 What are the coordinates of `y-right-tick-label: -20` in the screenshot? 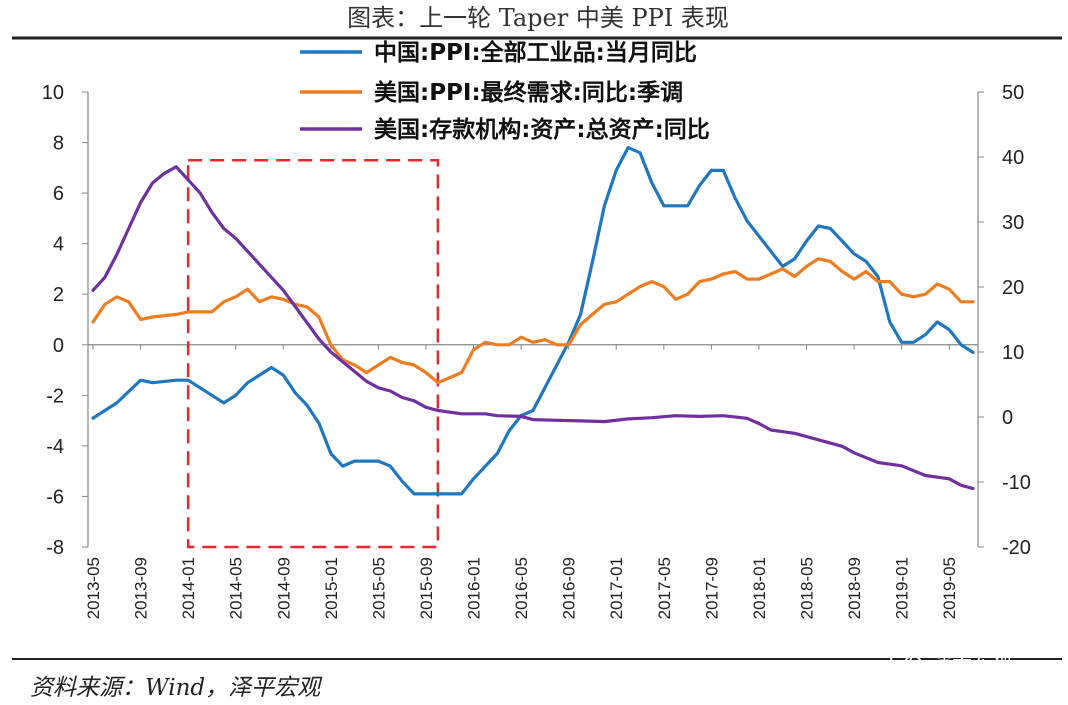 It's located at (1016, 548).